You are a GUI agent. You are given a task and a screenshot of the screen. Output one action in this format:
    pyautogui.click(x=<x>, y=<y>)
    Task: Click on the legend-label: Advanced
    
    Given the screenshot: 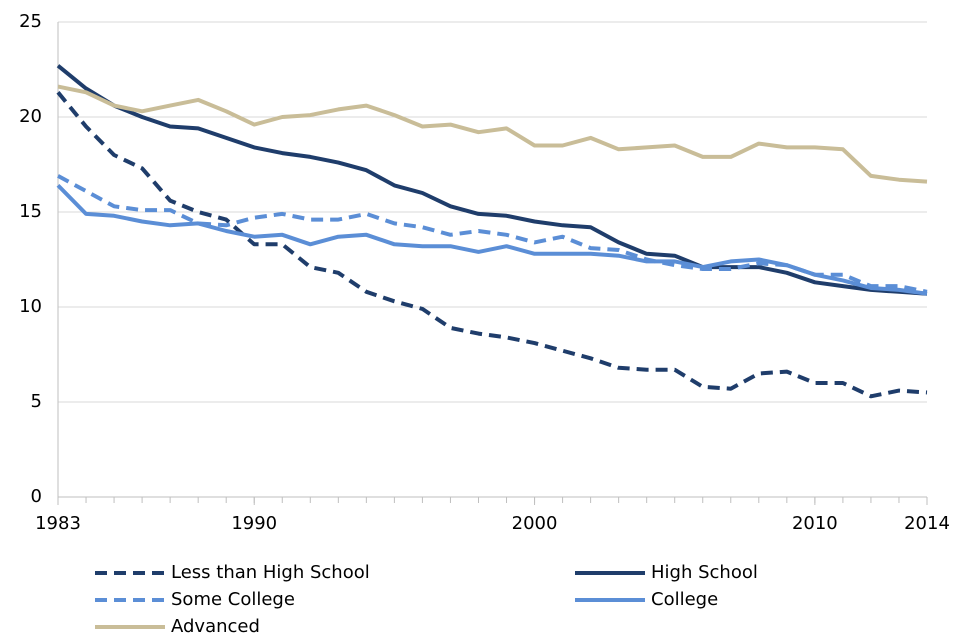 What is the action you would take?
    pyautogui.click(x=215, y=626)
    